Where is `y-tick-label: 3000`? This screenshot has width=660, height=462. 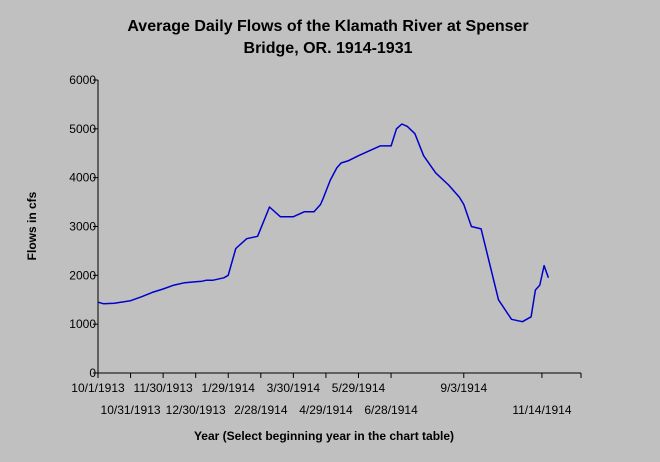 y-tick-label: 3000 is located at coordinates (82, 227).